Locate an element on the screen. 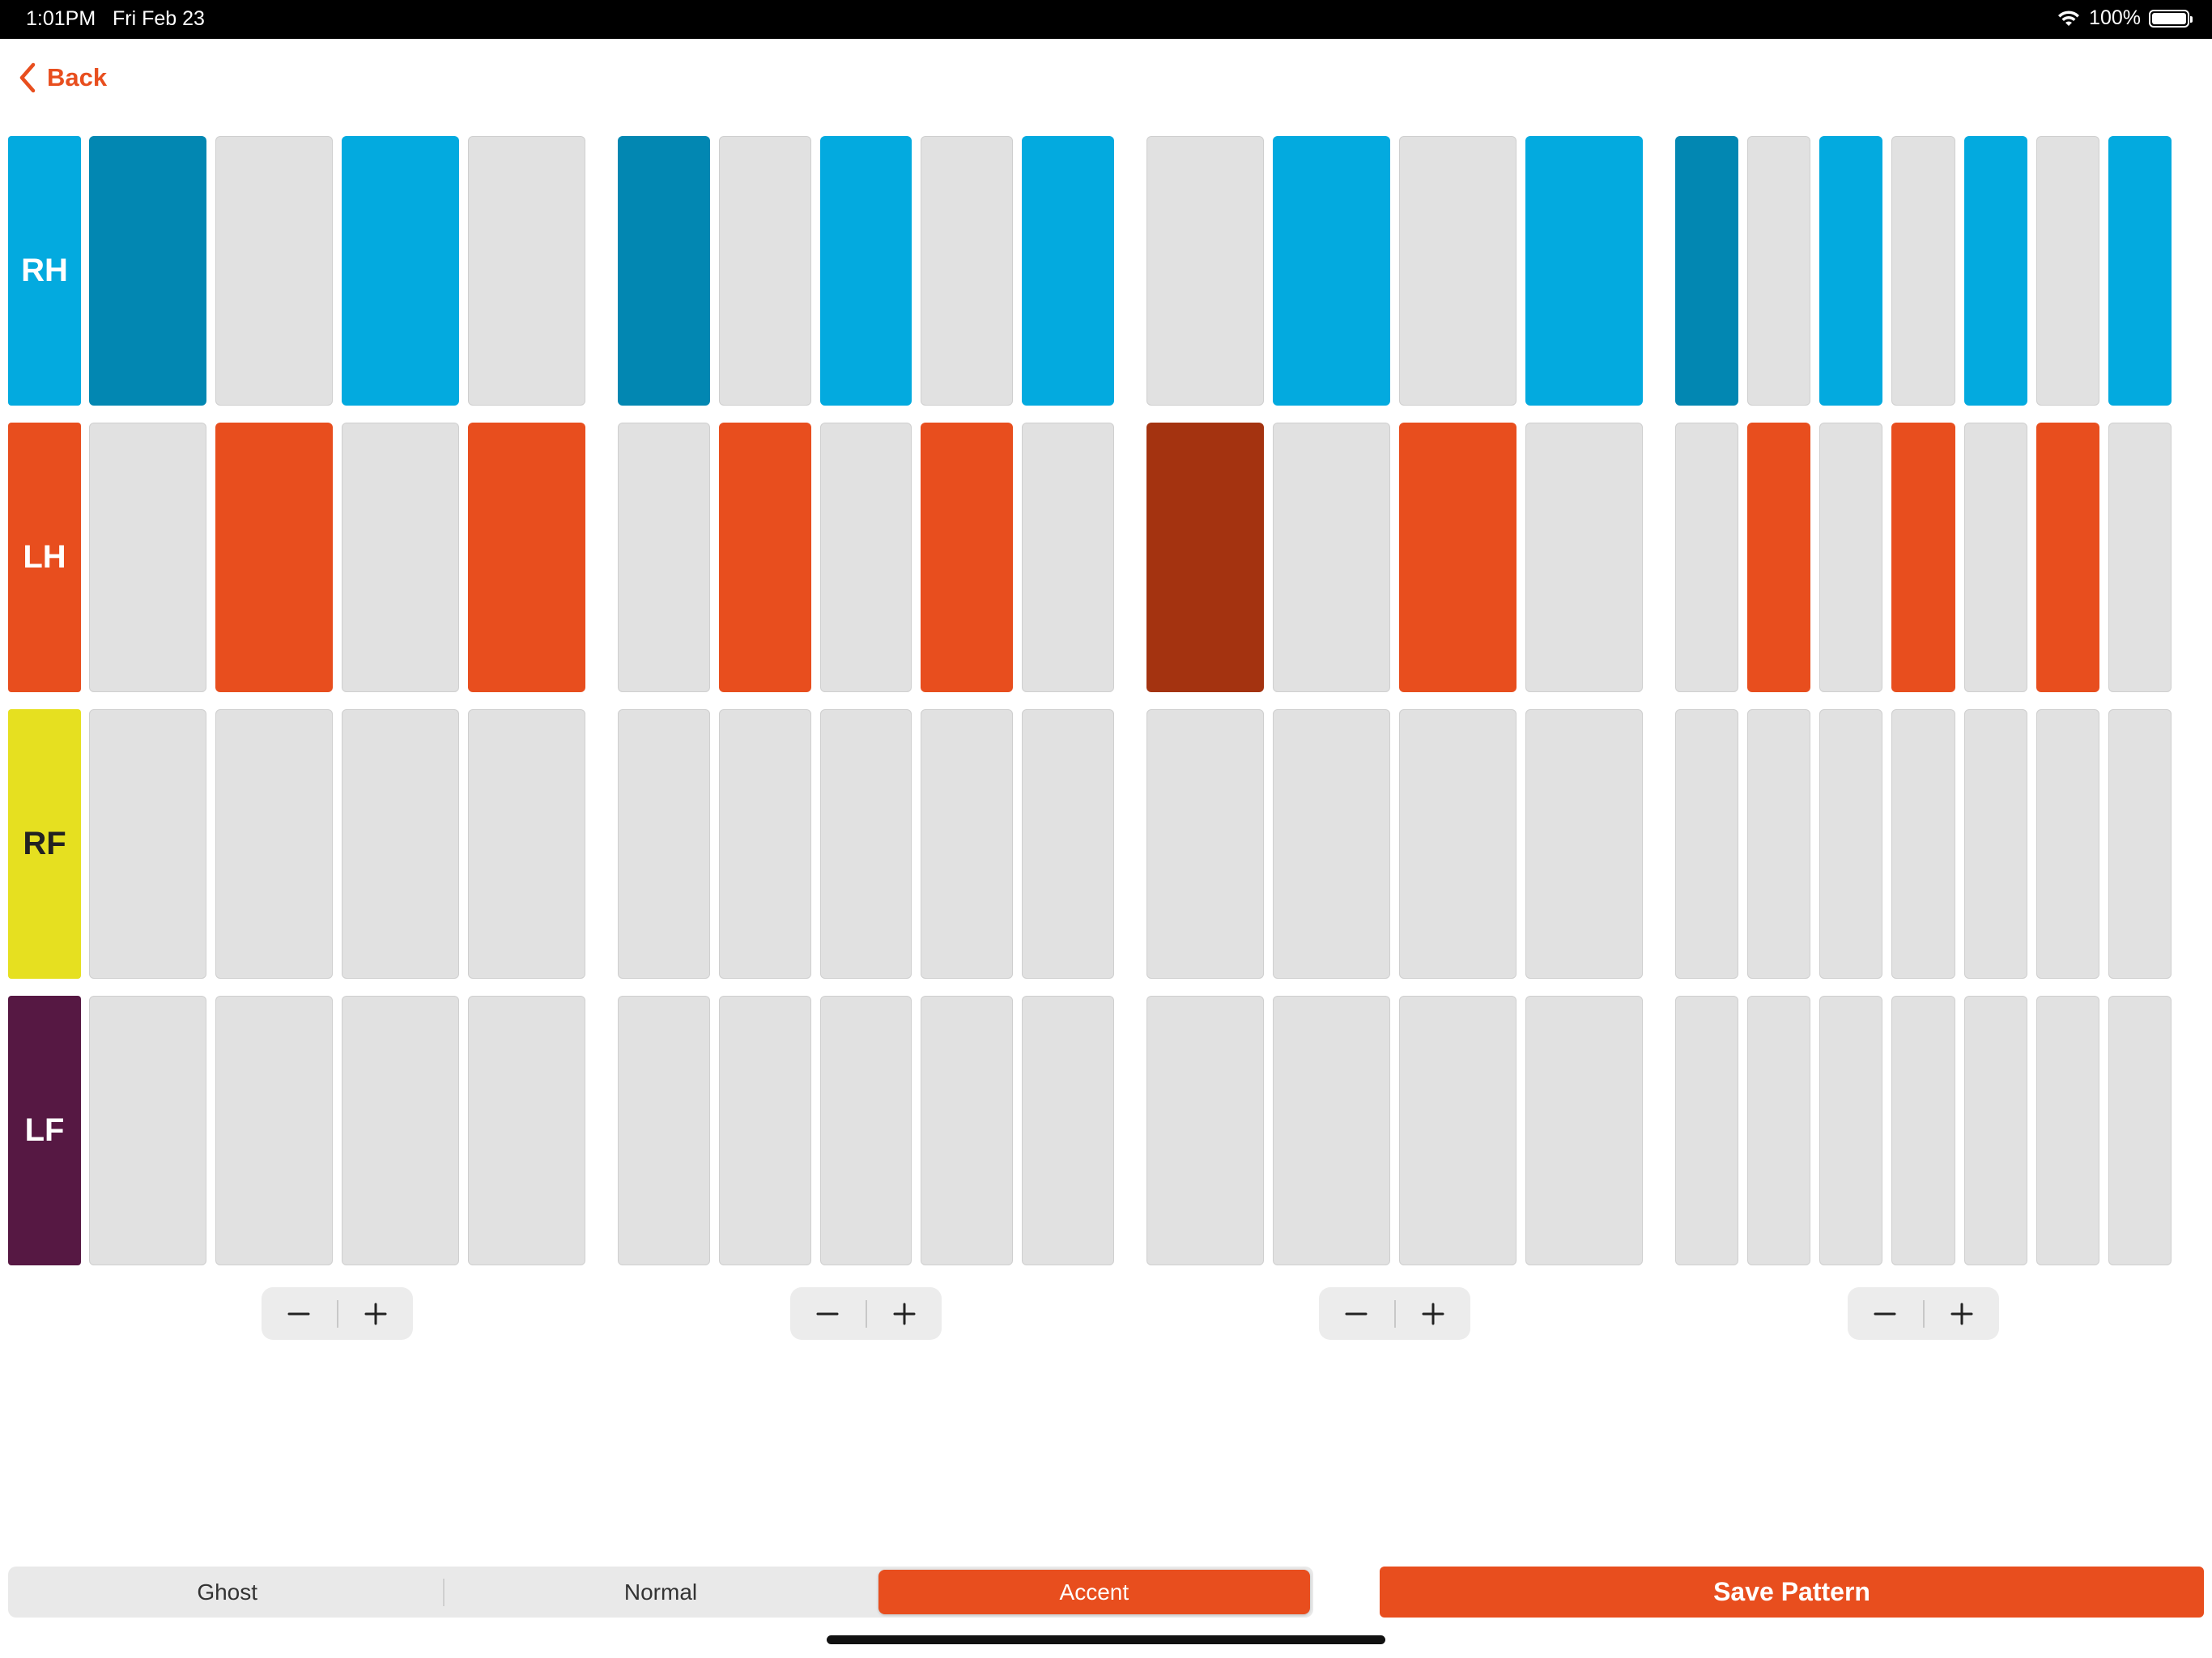 The width and height of the screenshot is (2212, 1658). beat-1-subdivision-stepper is located at coordinates (337, 1313).